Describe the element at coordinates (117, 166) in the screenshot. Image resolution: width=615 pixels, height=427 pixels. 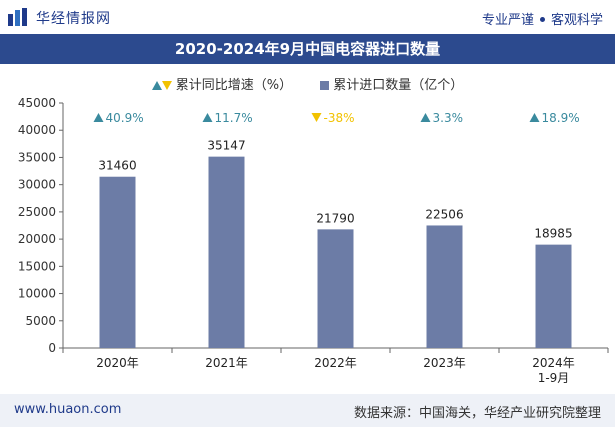
I see `bar-value-label: 31460` at that location.